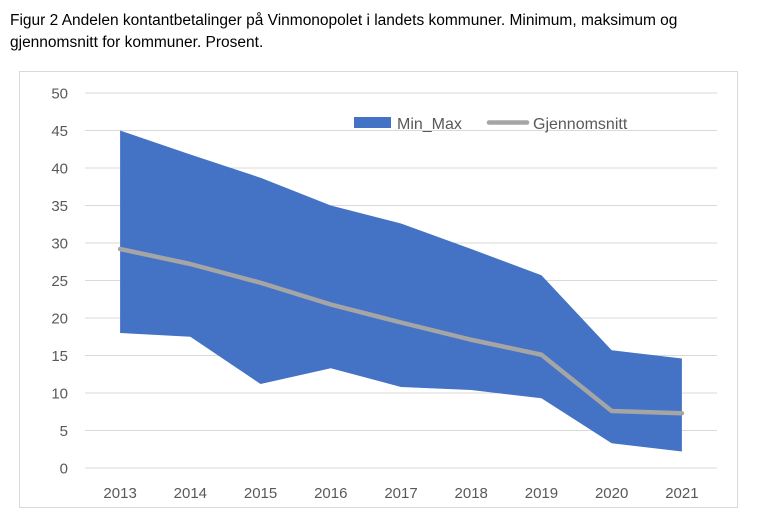 Image resolution: width=759 pixels, height=512 pixels. I want to click on y-tick-label: 5, so click(64, 431).